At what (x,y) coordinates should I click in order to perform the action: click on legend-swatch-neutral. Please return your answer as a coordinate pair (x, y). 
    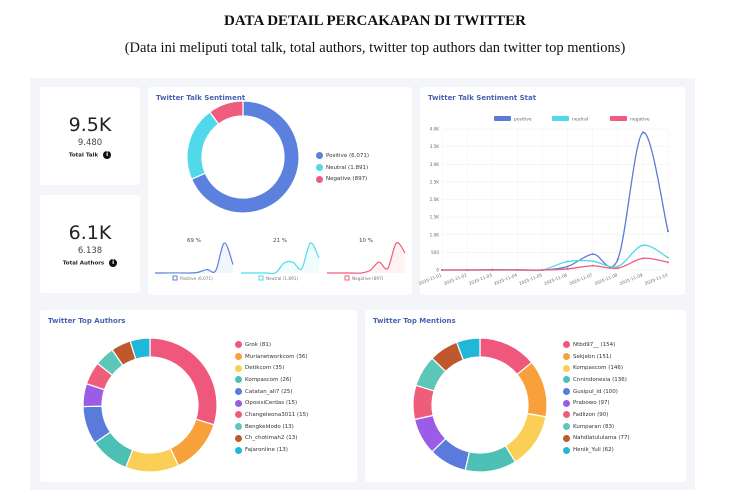
    Looking at the image, I should click on (560, 118).